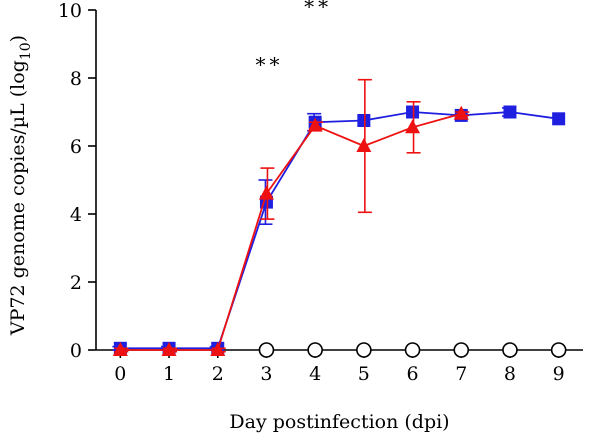 The height and width of the screenshot is (440, 600). I want to click on x-tick-label: 8, so click(510, 374).